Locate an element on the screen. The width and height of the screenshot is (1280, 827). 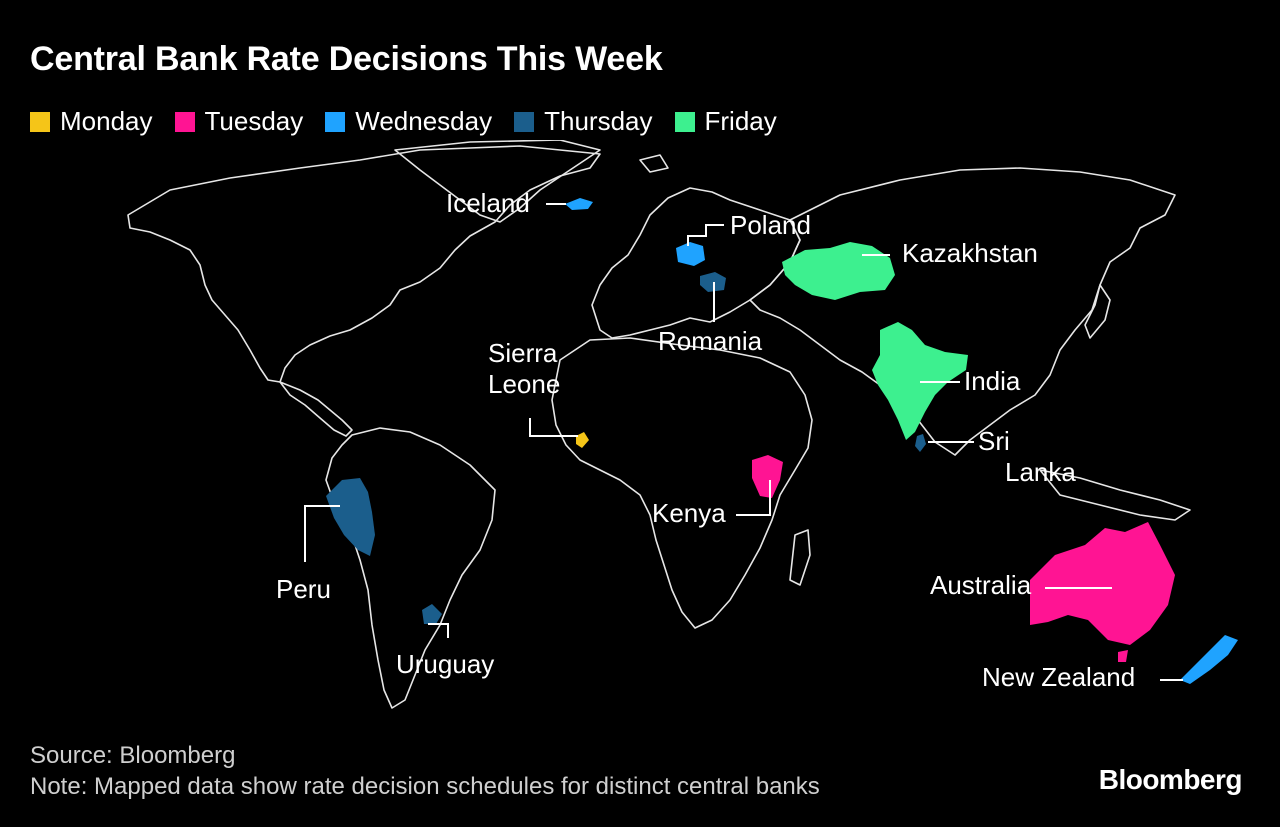
sierra-leone-label-line2: Leone is located at coordinates (524, 384).